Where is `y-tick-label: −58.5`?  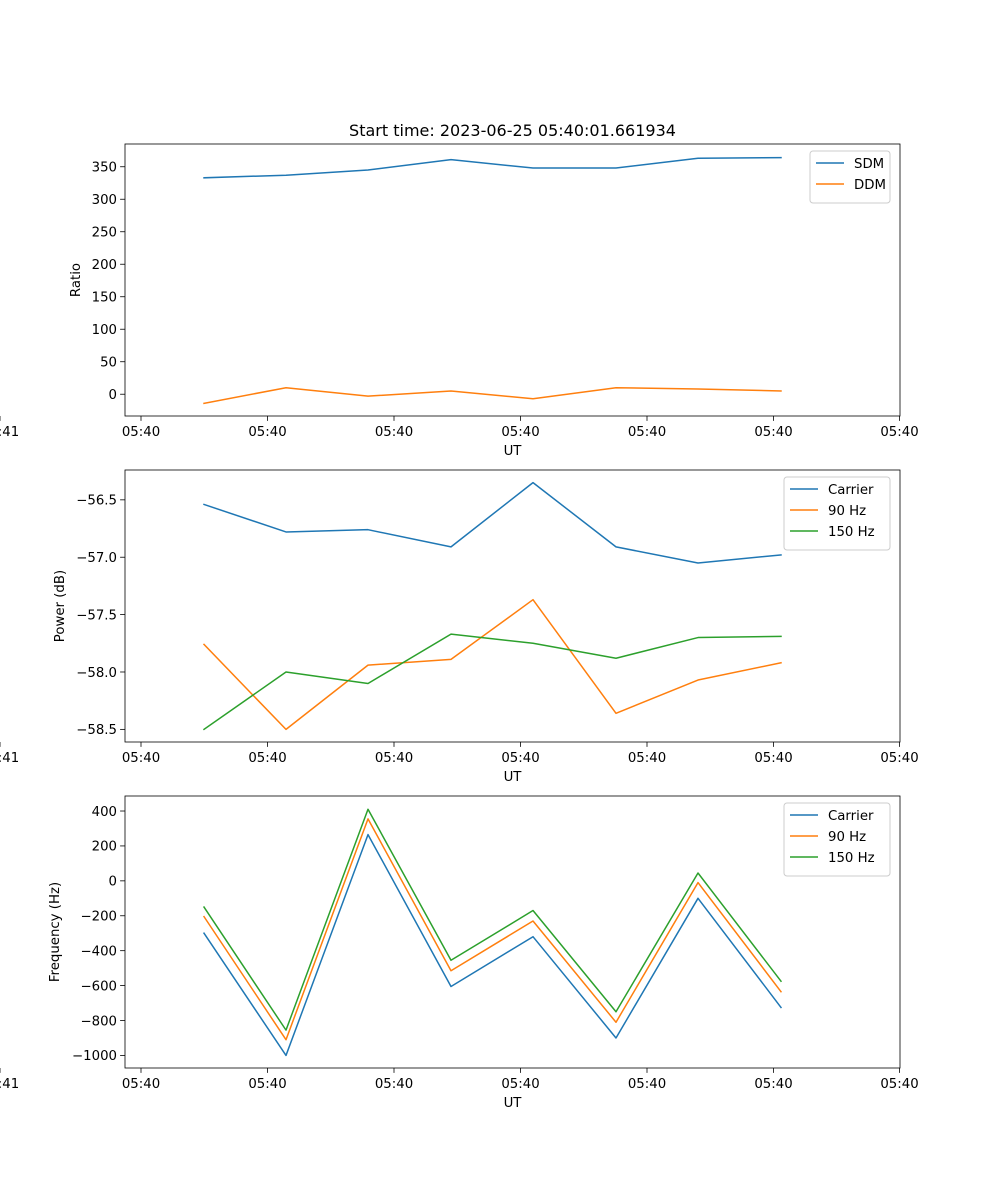
y-tick-label: −58.5 is located at coordinates (96, 730).